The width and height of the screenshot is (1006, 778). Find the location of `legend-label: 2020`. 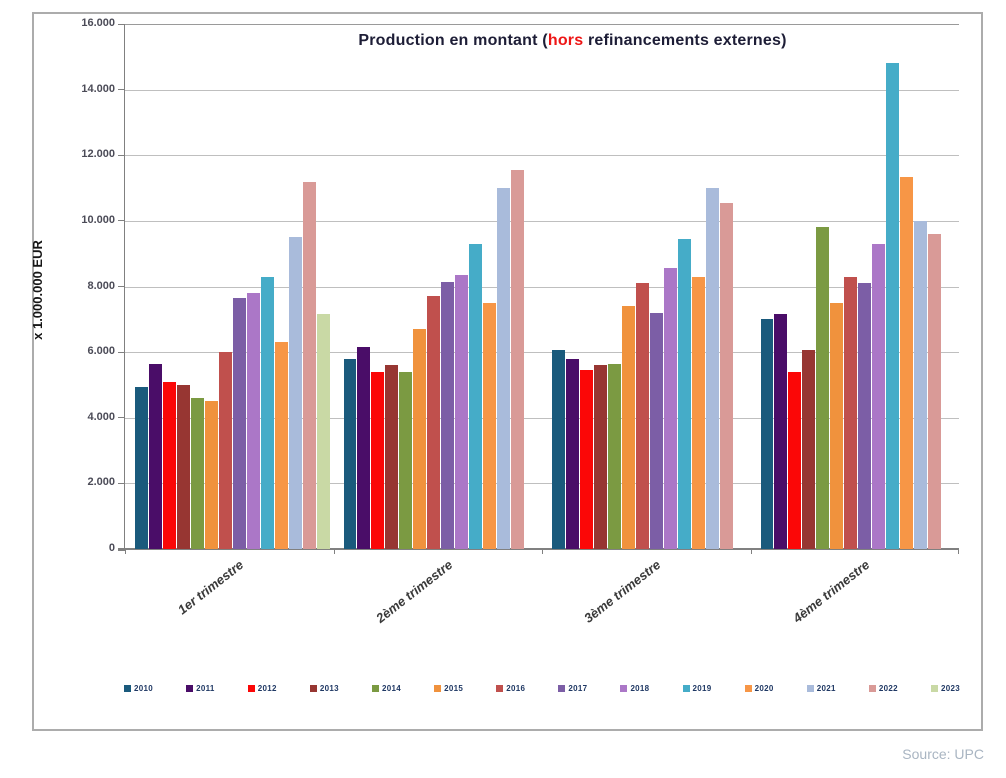

legend-label: 2020 is located at coordinates (764, 688).